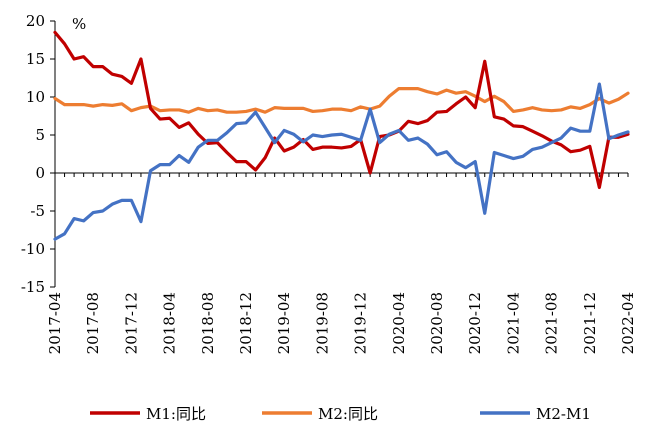 The width and height of the screenshot is (657, 441). I want to click on y-tick-label: -5, so click(37, 211).